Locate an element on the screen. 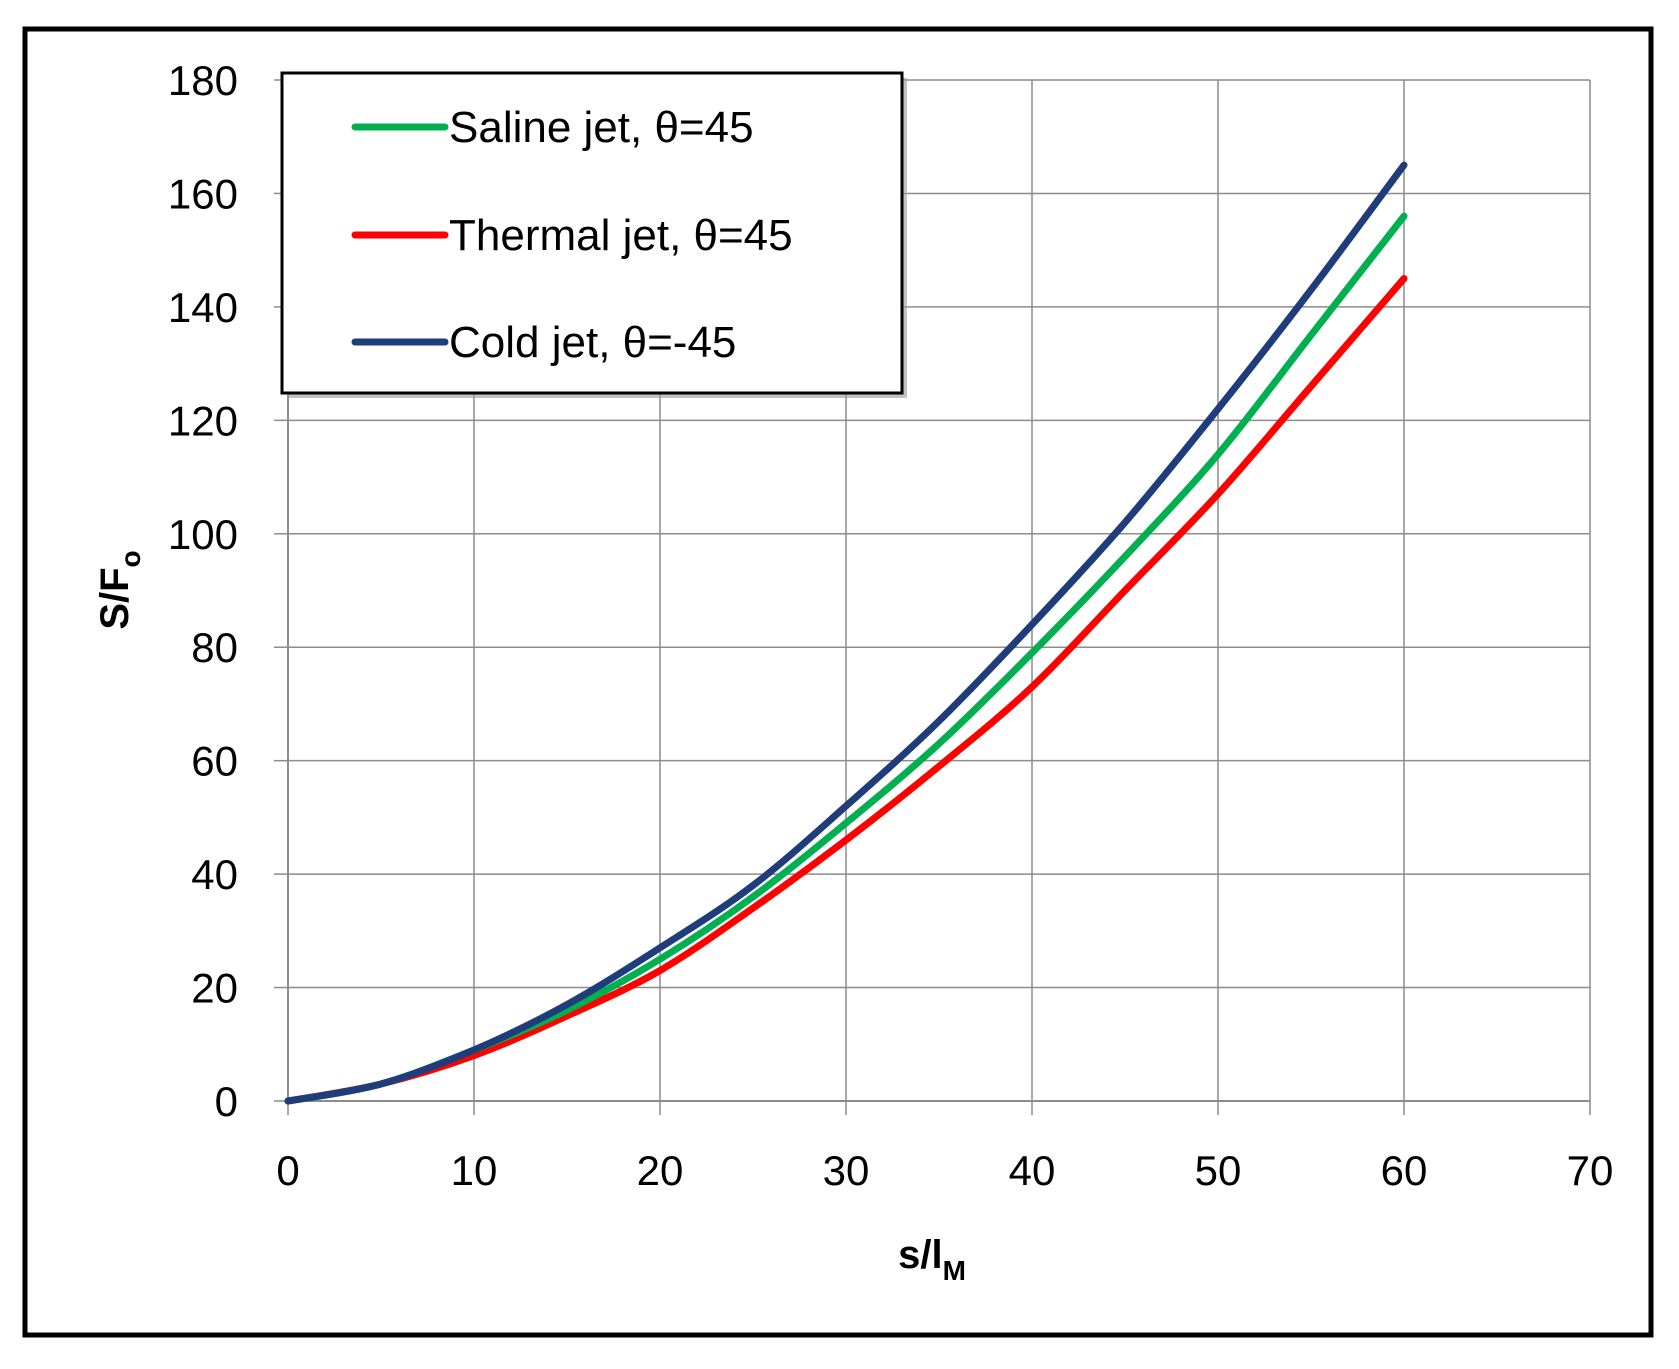 This screenshot has height=1369, width=1679. y-axis-title-sub: o is located at coordinates (130, 558).